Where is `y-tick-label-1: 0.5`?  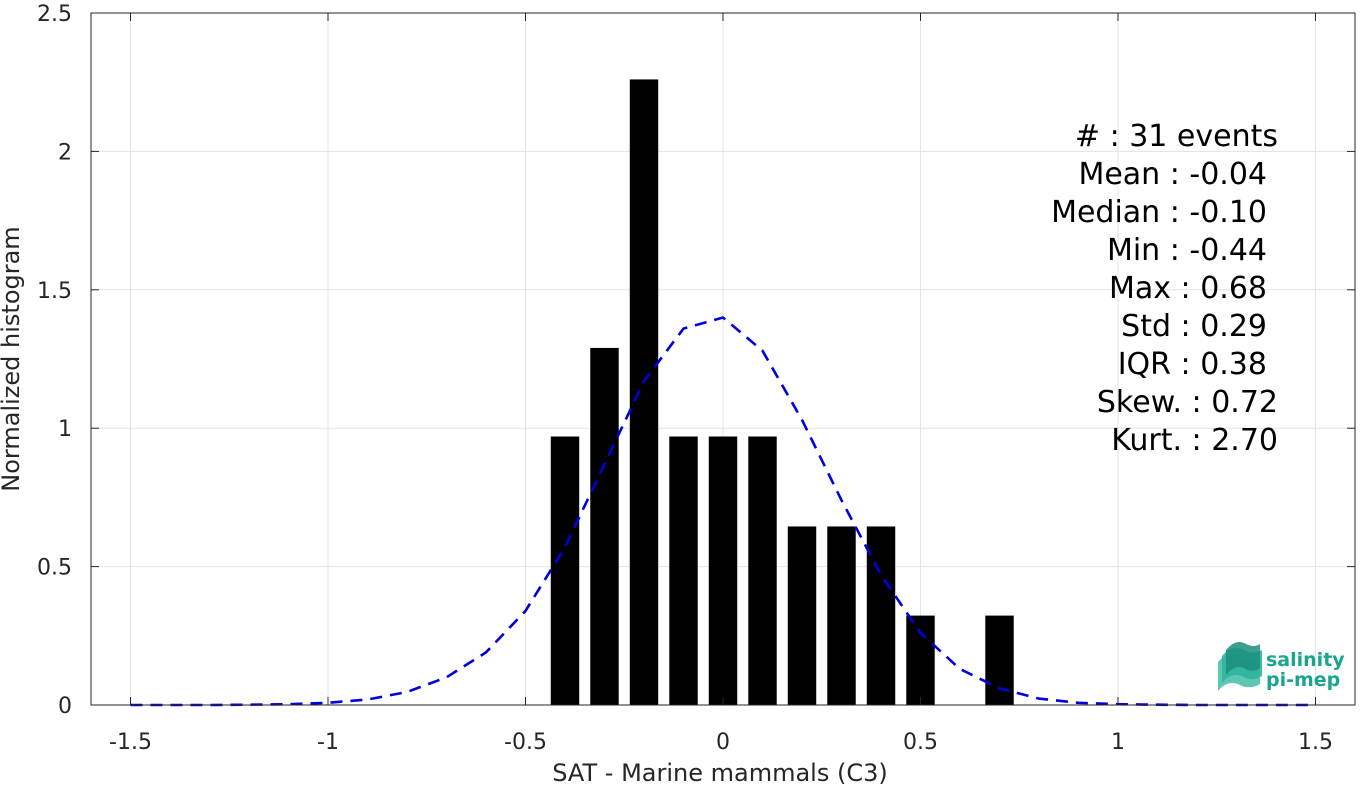
y-tick-label-1: 0.5 is located at coordinates (54, 568).